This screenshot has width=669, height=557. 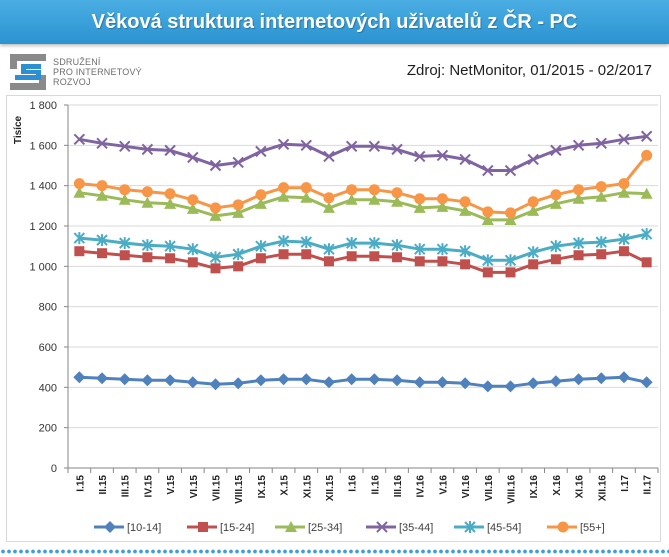 What do you see at coordinates (28, 72) in the screenshot?
I see `spir-logo-icon` at bounding box center [28, 72].